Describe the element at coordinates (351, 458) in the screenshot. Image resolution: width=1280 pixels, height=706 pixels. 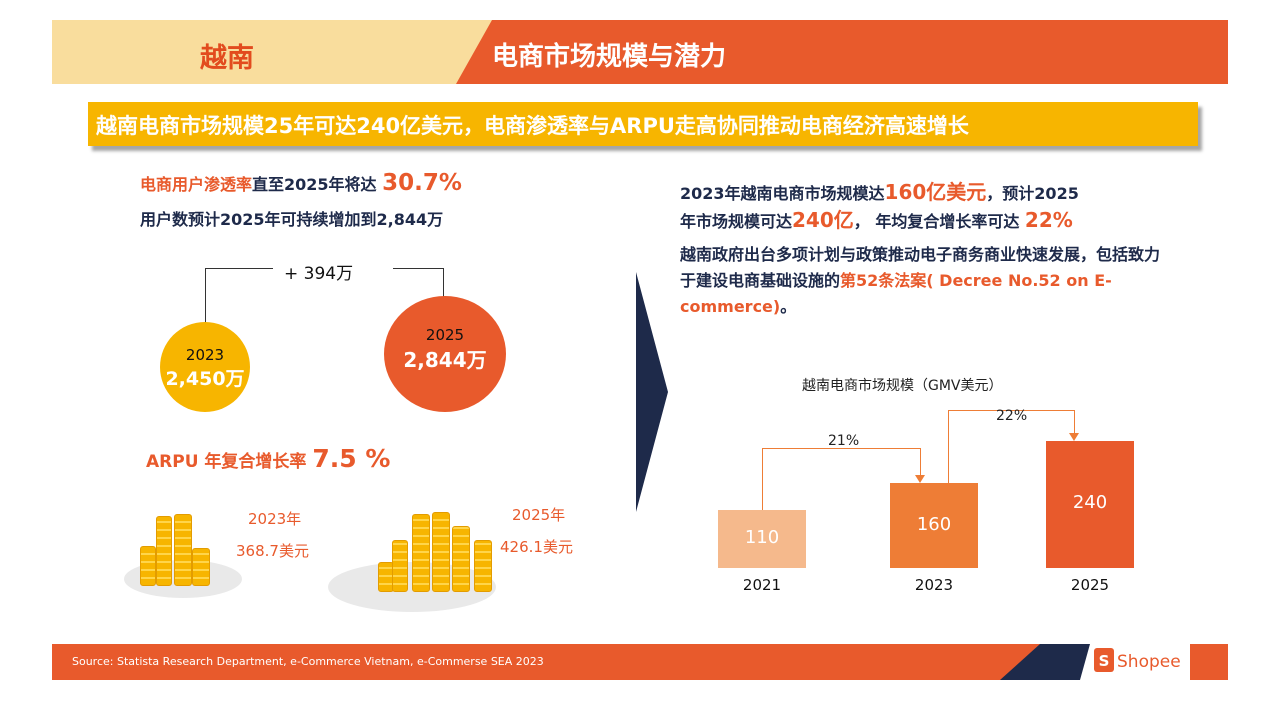
I see `arpu-value: 7.5 %` at that location.